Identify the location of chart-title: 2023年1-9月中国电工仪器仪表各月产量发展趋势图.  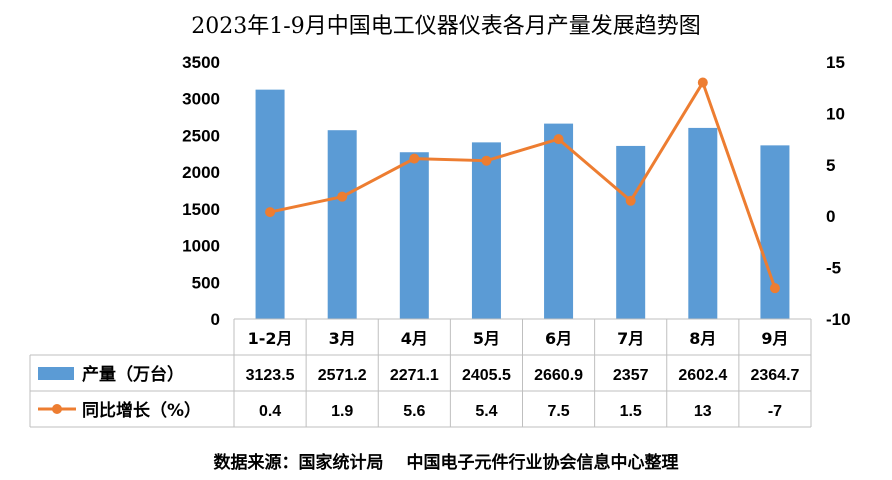
(446, 26).